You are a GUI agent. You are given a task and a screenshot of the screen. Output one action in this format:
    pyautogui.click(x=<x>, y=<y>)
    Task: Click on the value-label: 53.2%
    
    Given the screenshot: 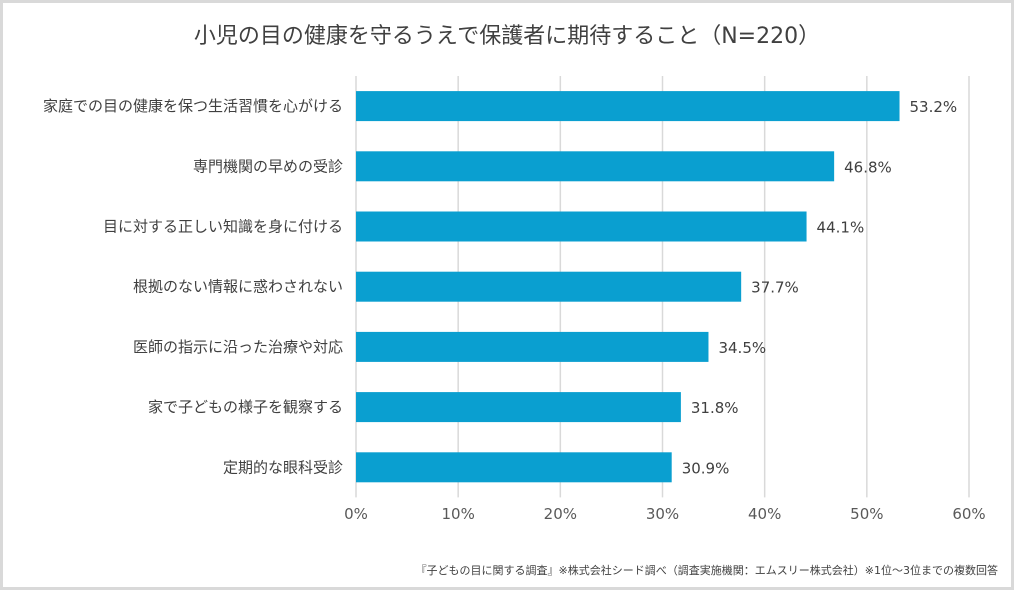 What is the action you would take?
    pyautogui.click(x=934, y=107)
    